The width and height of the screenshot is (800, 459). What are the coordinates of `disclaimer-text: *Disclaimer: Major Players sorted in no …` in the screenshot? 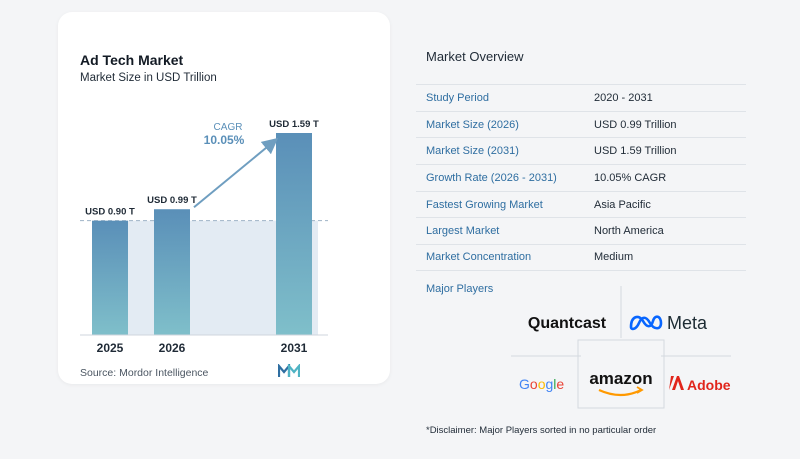 It's located at (541, 430).